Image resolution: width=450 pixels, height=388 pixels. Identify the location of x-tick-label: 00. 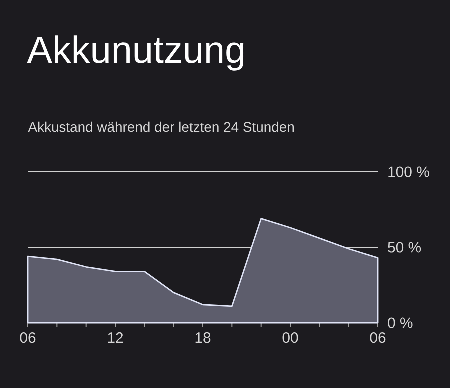
(290, 338).